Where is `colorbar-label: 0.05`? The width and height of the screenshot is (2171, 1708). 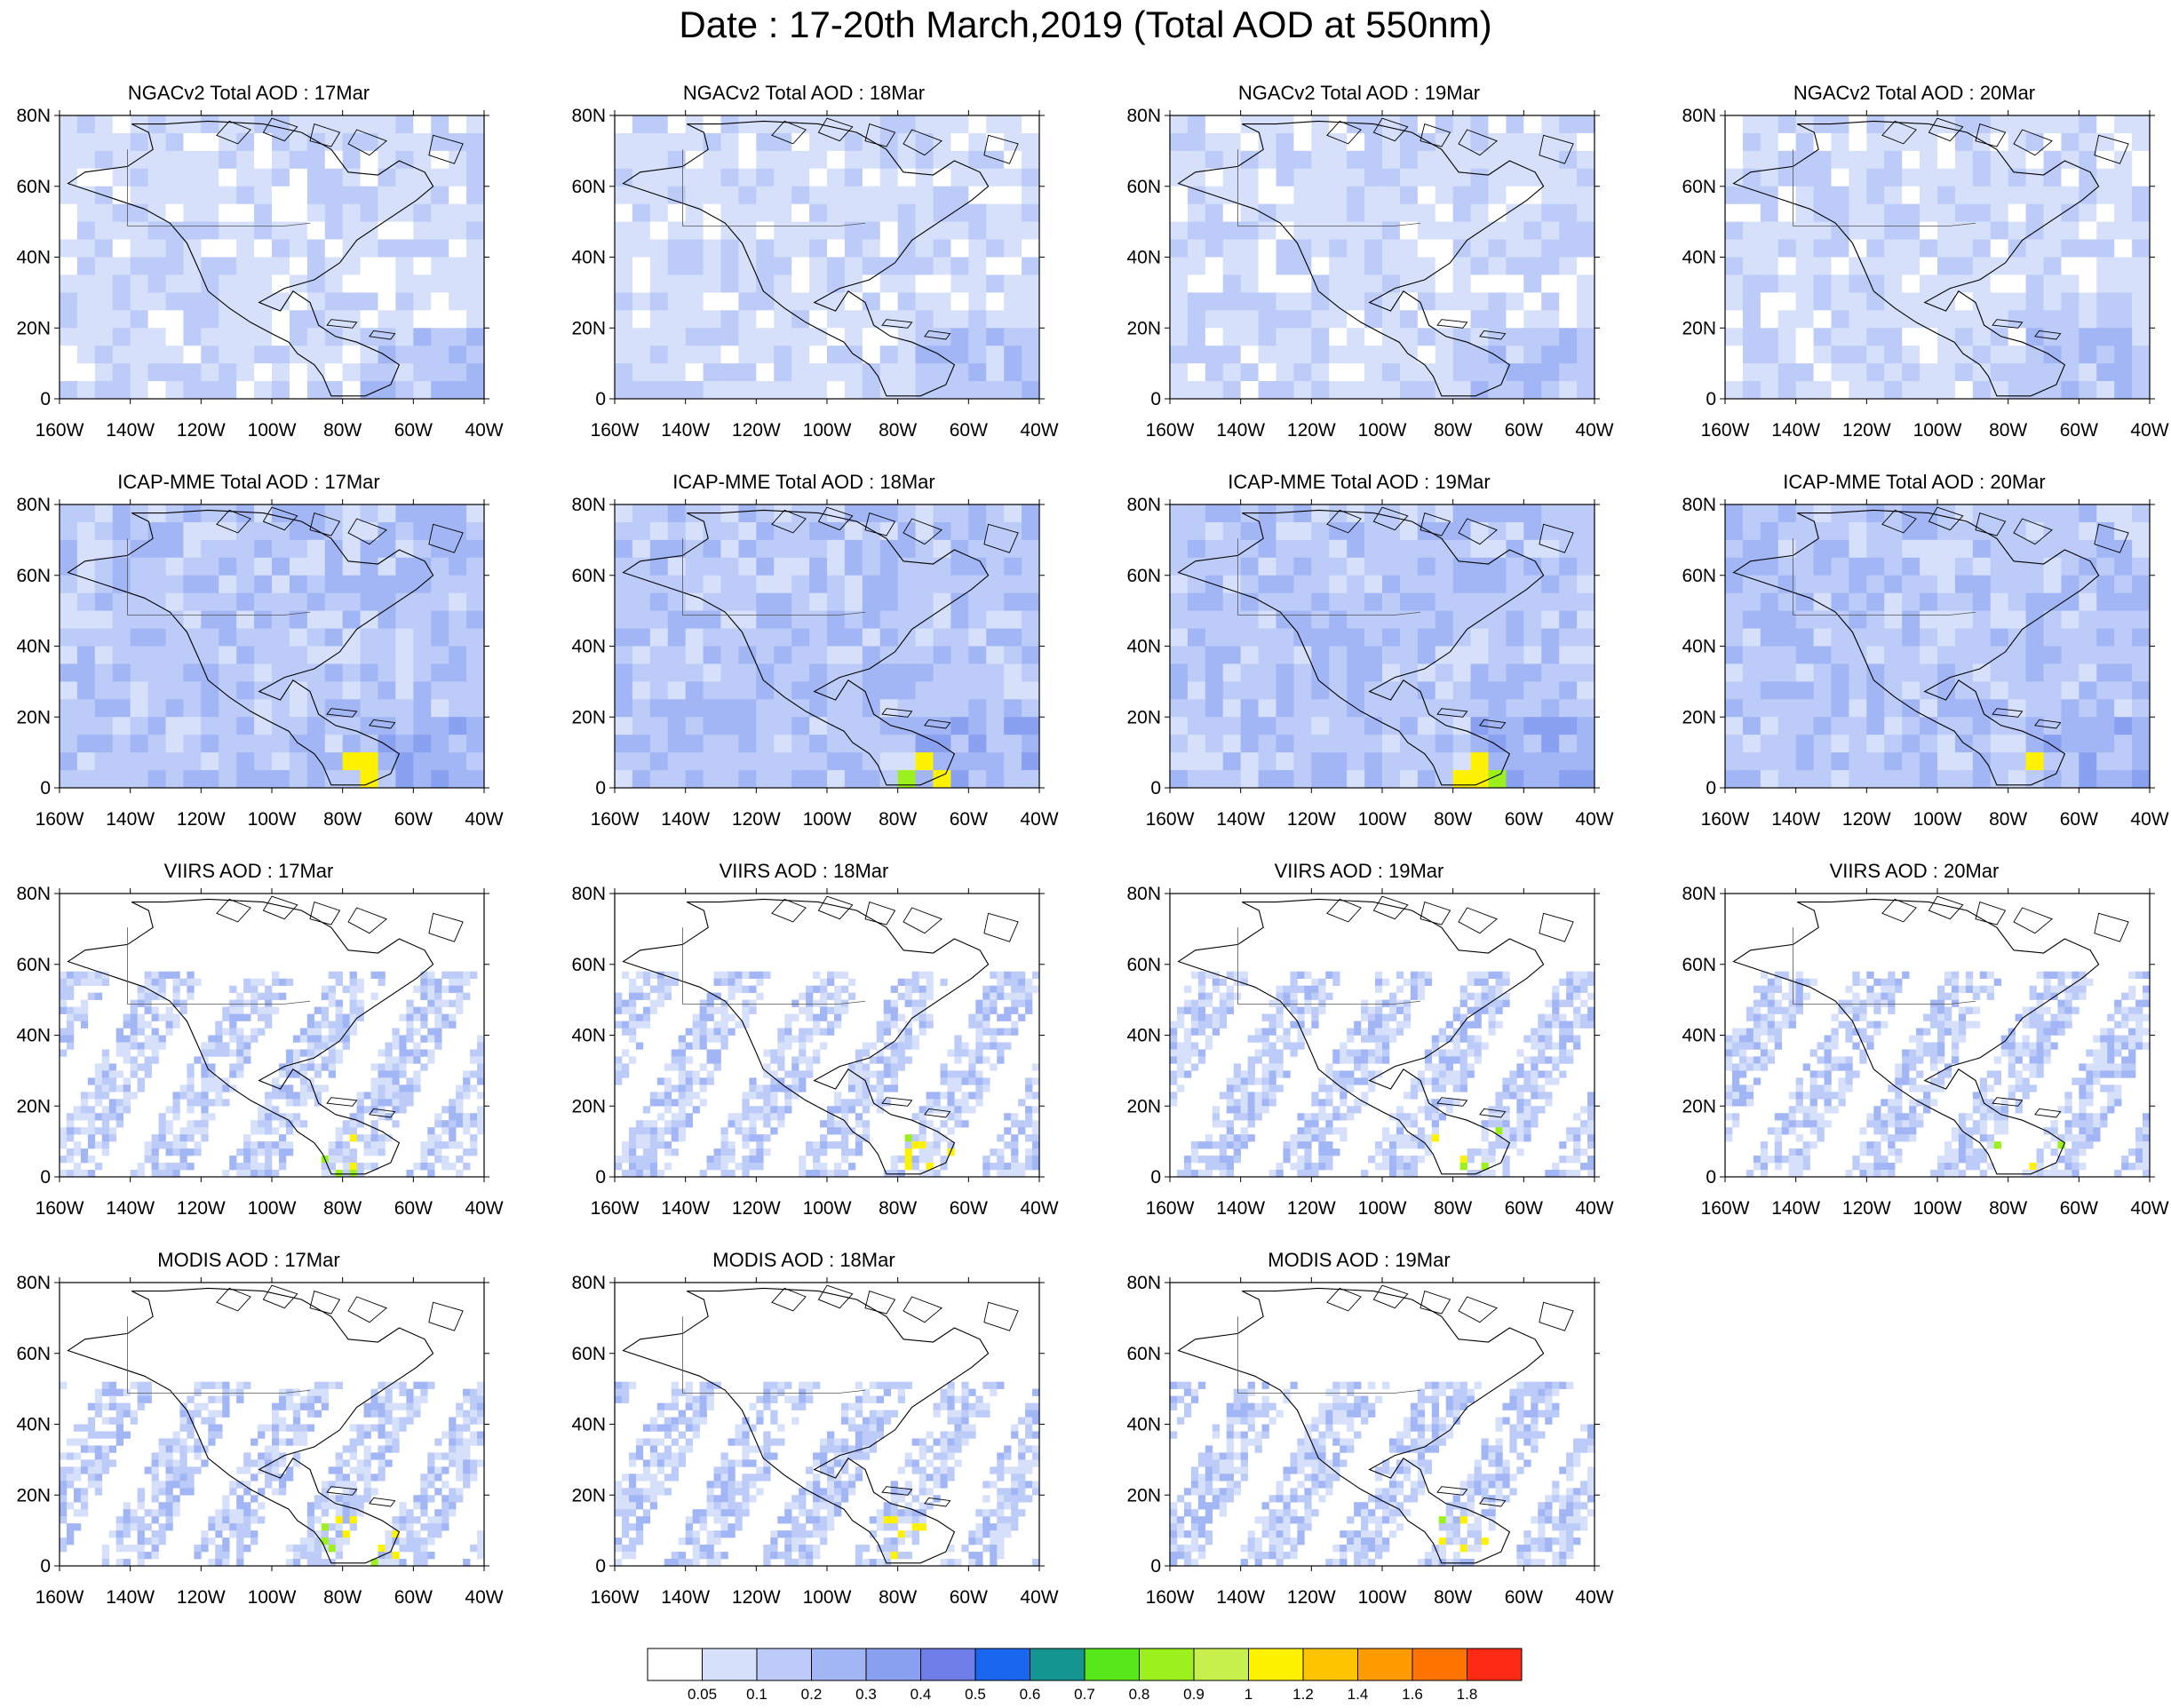 colorbar-label: 0.05 is located at coordinates (702, 1694).